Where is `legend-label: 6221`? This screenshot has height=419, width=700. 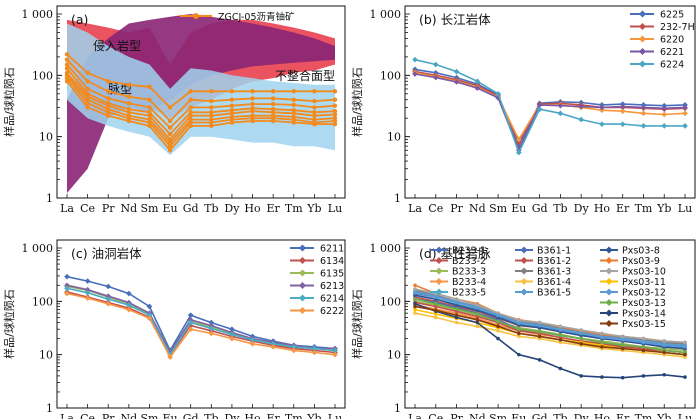
legend-label: 6221 is located at coordinates (672, 52).